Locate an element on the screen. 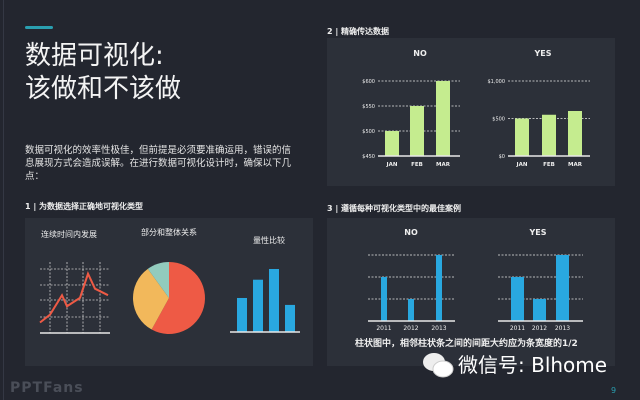 This screenshot has width=640, height=400. section-1-label: 1 | 为数据选择正确地可视化类型 is located at coordinates (84, 206).